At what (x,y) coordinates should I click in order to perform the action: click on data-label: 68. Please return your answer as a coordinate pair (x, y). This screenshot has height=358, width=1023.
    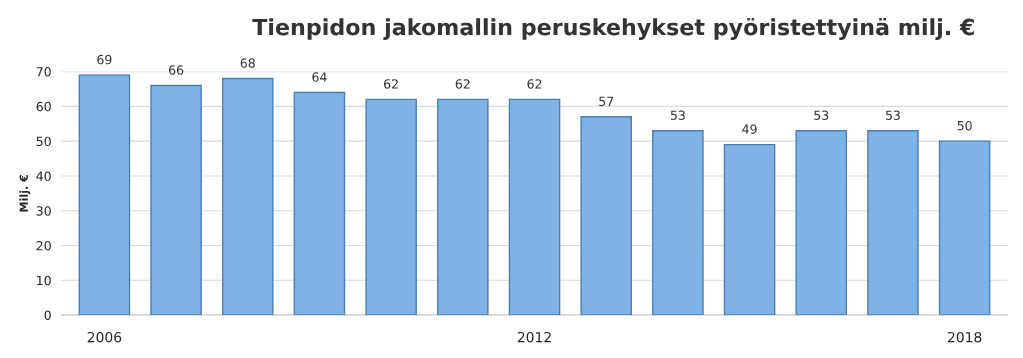
    Looking at the image, I should click on (247, 63).